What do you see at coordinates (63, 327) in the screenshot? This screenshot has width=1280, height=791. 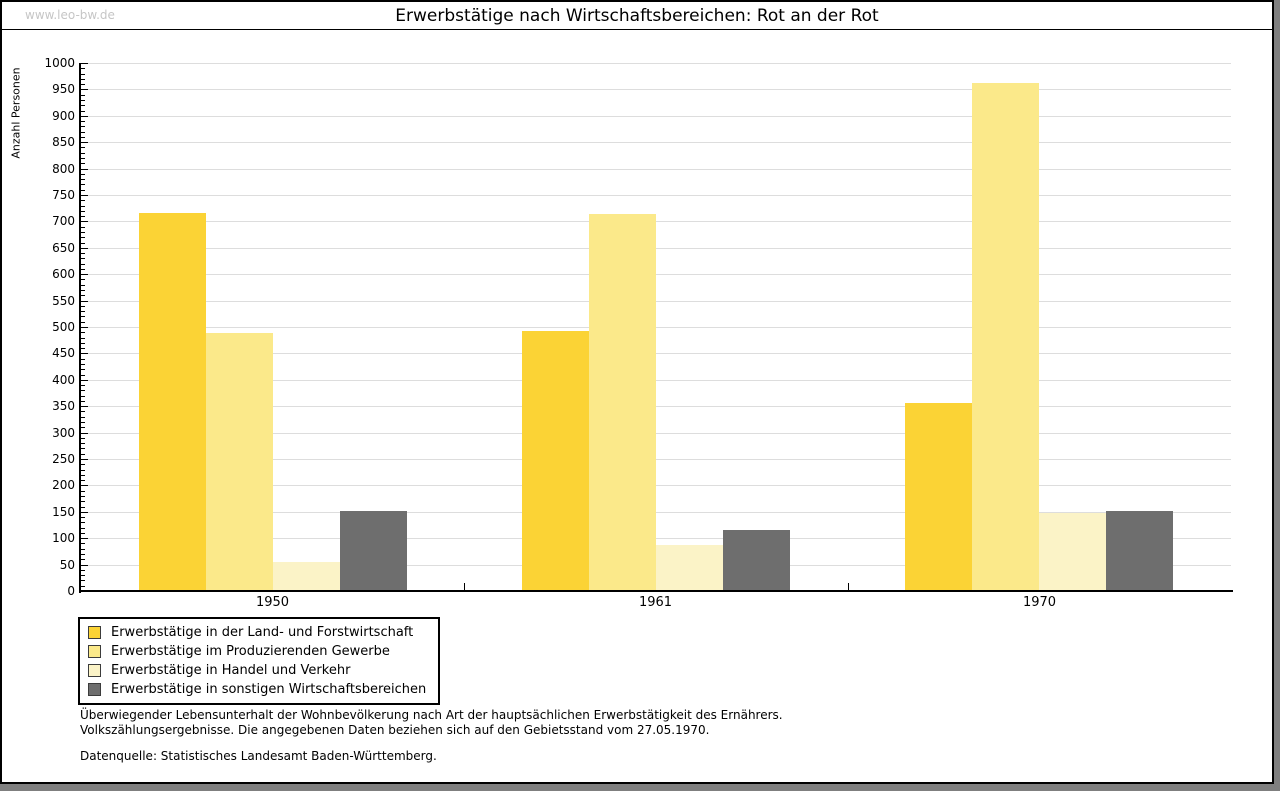 I see `y-tick-label-500: 500` at bounding box center [63, 327].